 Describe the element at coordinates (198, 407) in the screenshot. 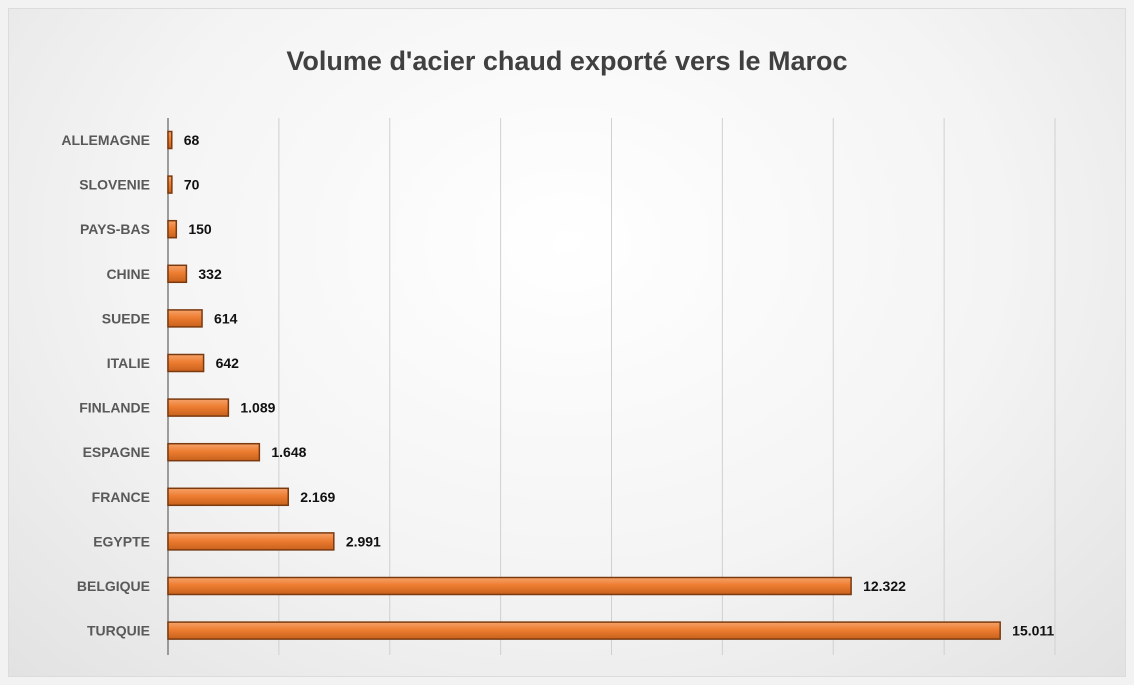

I see `bar-finlande` at that location.